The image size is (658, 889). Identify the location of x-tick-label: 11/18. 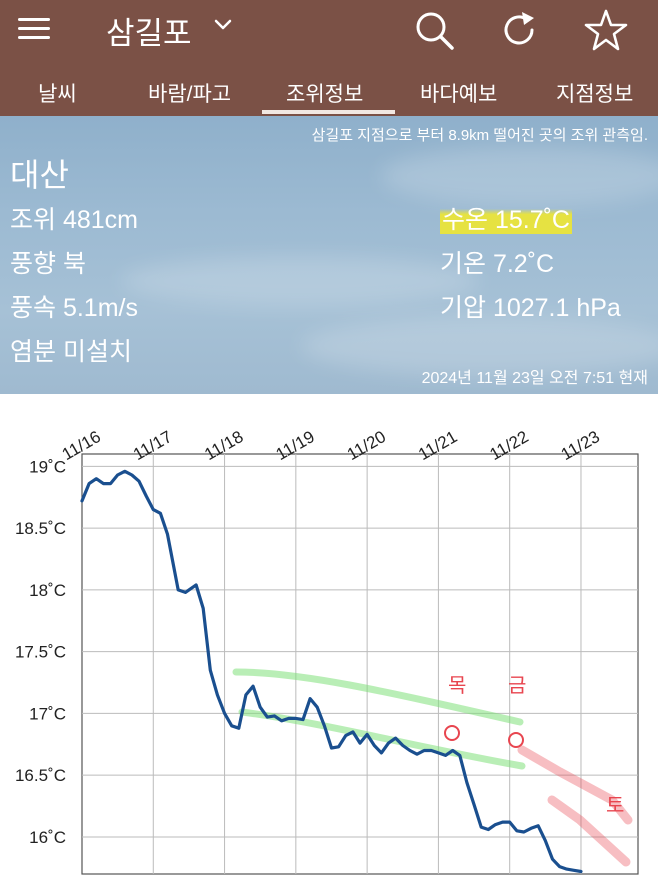
(223, 445).